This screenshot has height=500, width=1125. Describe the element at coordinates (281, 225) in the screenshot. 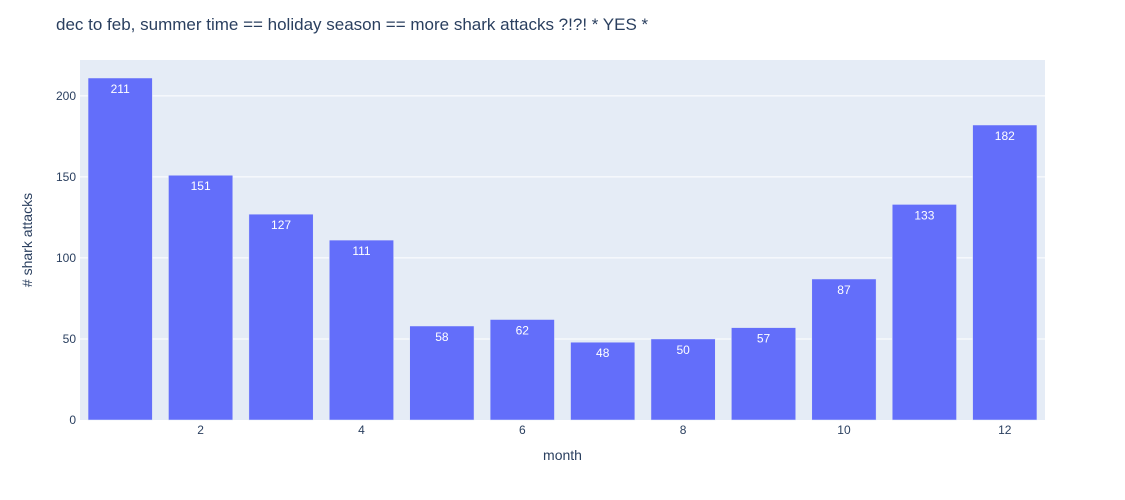

I see `bar-value-label: 127` at that location.